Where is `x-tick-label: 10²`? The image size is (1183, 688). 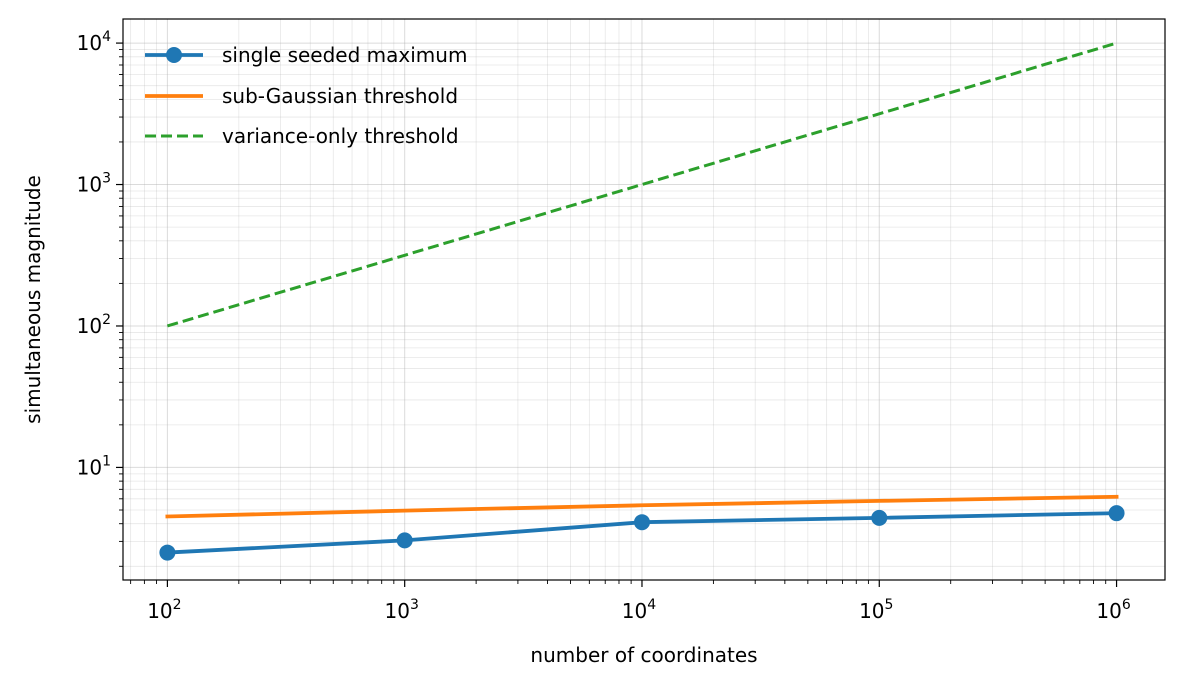 x-tick-label: 10² is located at coordinates (164, 610).